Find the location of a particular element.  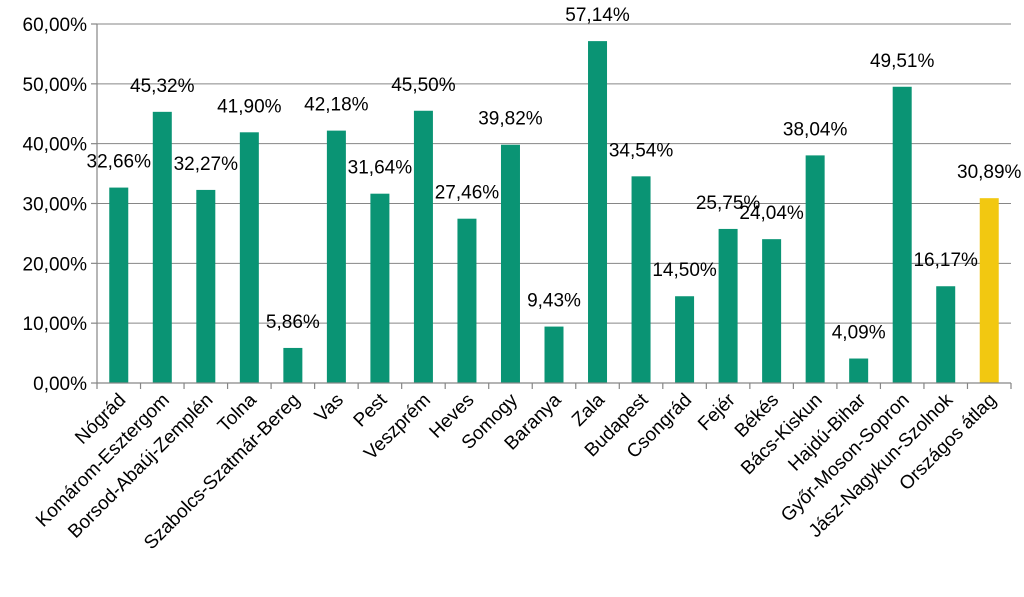

data-label: 27,46% is located at coordinates (467, 193).